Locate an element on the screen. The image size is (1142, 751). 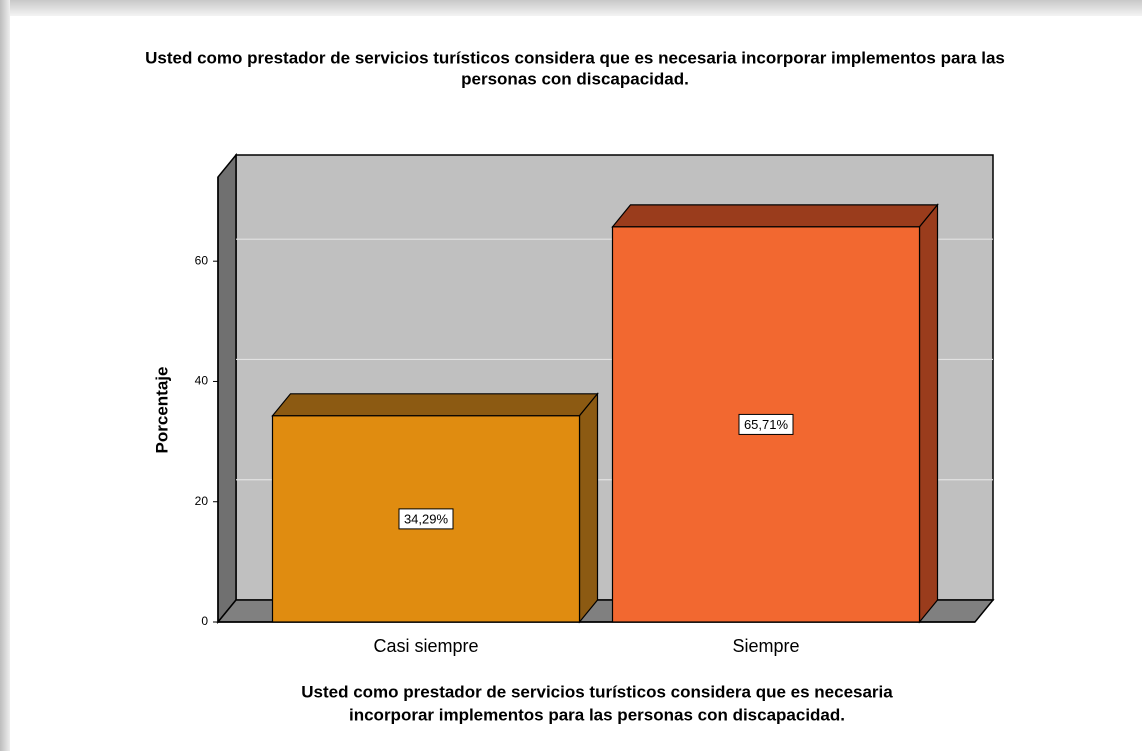
y-tick-label: 0 is located at coordinates (204, 621).